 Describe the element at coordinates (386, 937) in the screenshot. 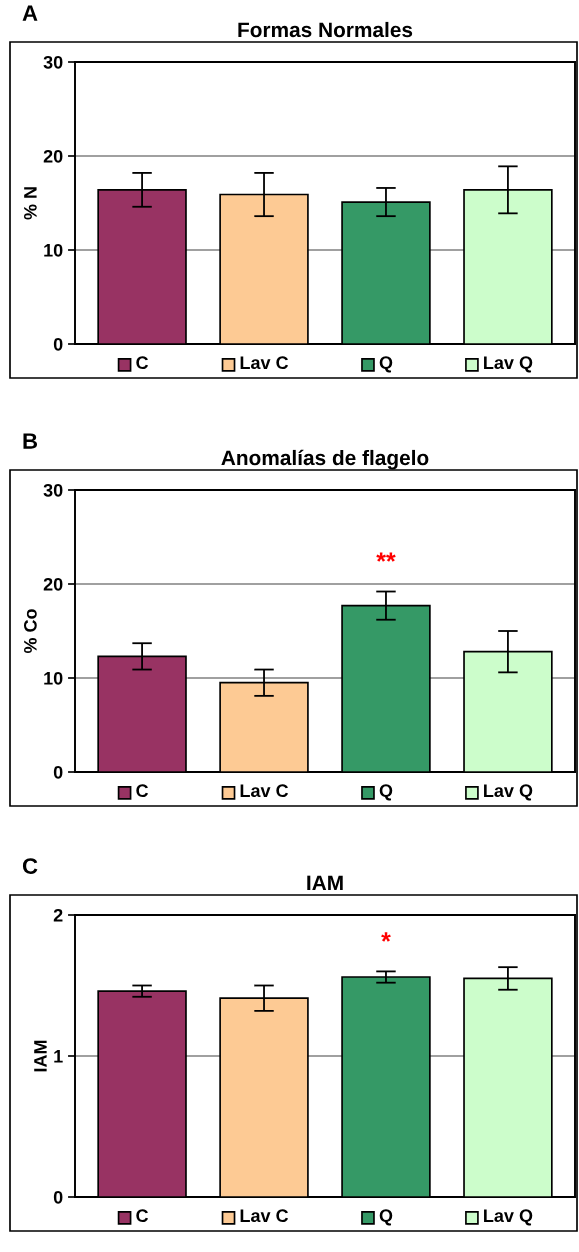

I see `annotation: *` at that location.